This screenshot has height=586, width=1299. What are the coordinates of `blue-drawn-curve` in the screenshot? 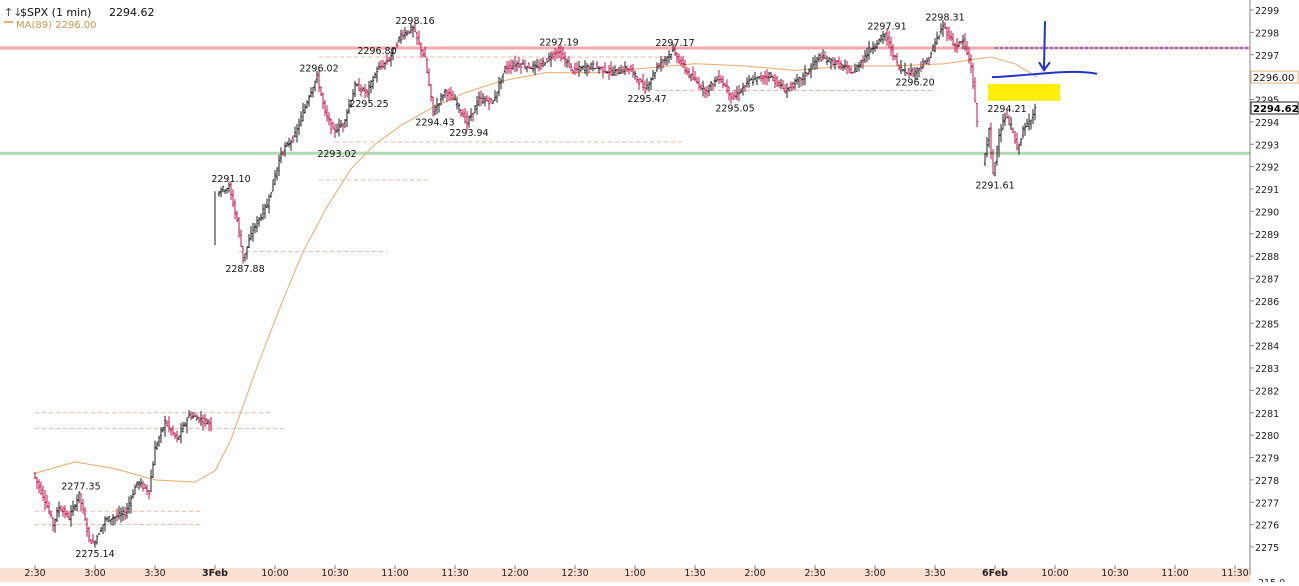 It's located at (1044, 74).